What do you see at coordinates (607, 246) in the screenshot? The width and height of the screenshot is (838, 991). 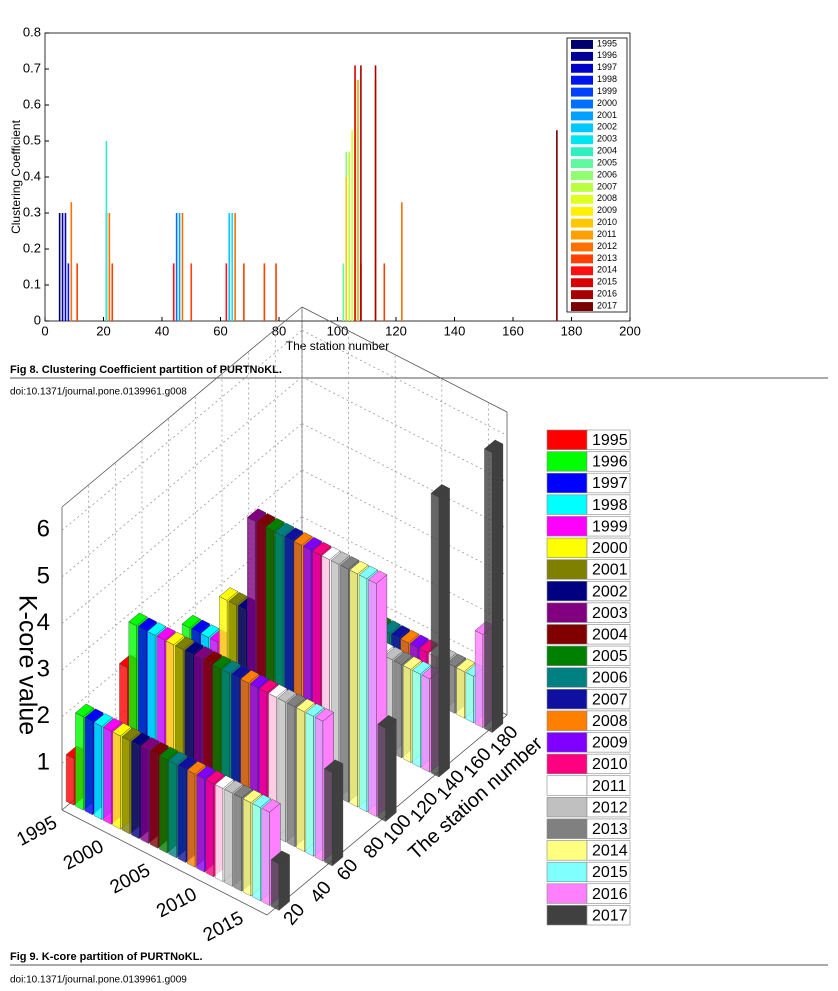 I see `legend-label: 2012` at bounding box center [607, 246].